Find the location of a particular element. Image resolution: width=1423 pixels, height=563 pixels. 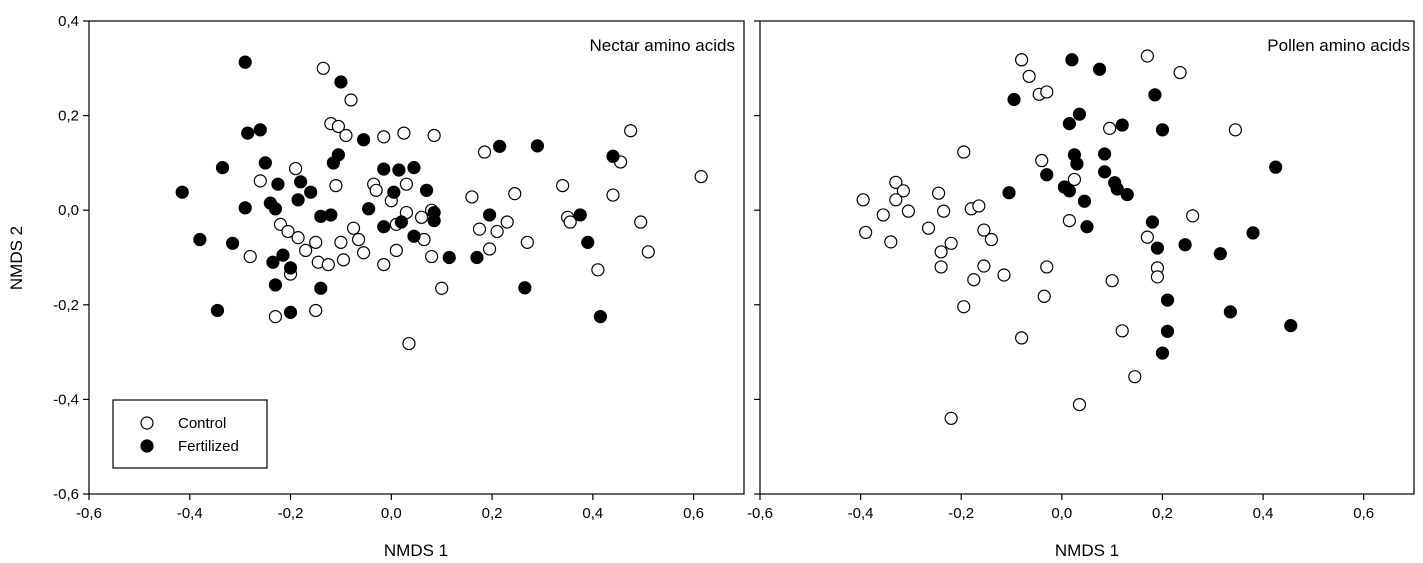

nectar-x-tick-label: 0,4 is located at coordinates (592, 513).